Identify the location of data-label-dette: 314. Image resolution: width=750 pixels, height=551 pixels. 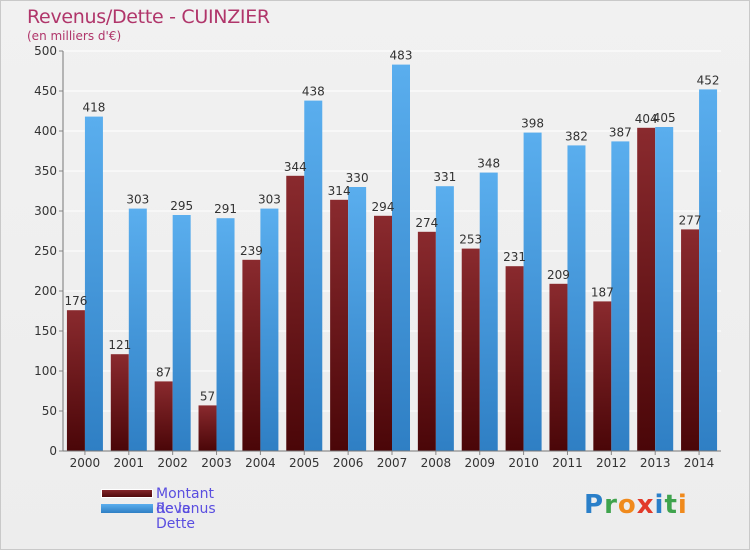
(339, 191).